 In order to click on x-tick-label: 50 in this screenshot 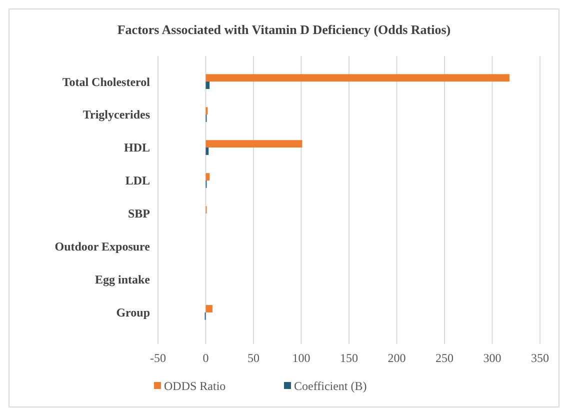, I will do `click(254, 358)`.